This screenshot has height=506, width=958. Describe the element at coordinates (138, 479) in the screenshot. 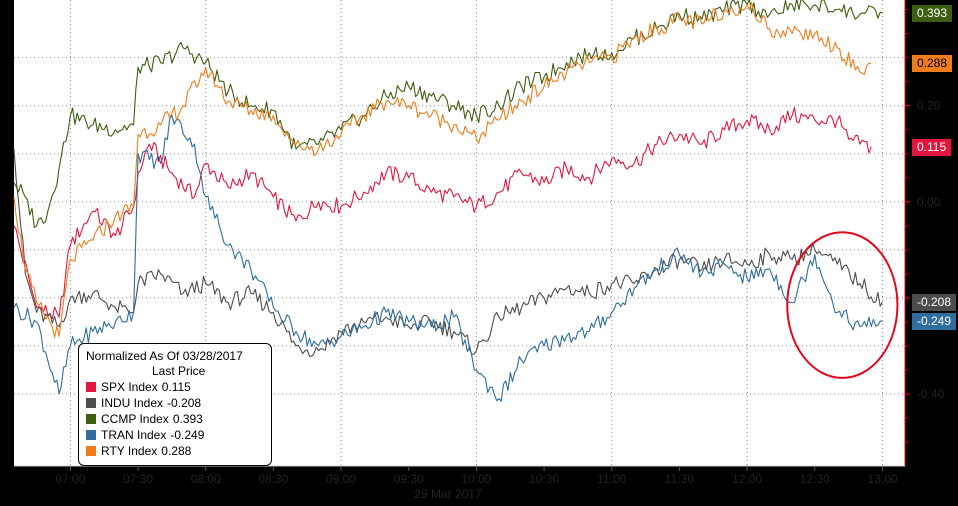

I see `x-tick-label: 07:30` at that location.